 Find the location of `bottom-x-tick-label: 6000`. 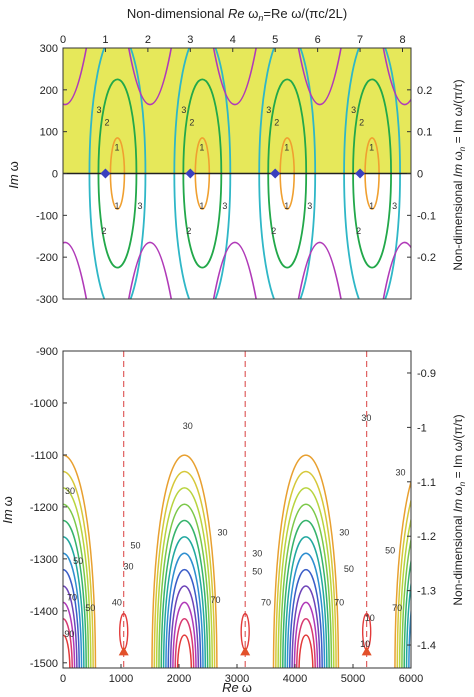

bottom-x-tick-label: 6000 is located at coordinates (411, 679).